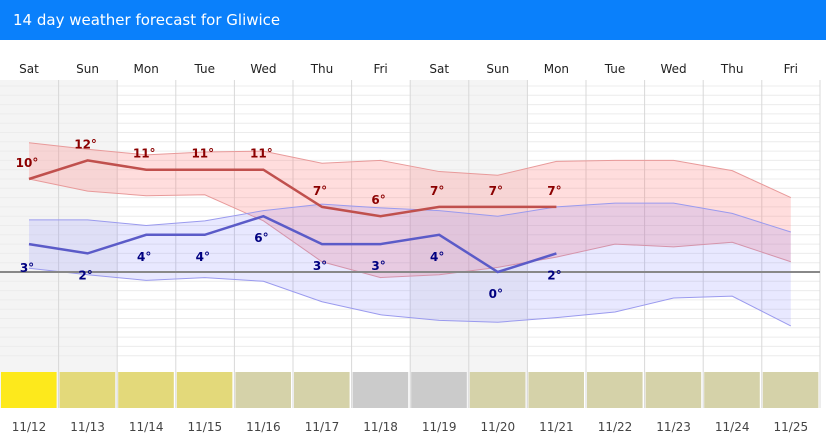 The height and width of the screenshot is (440, 826). Describe the element at coordinates (292, 188) in the screenshot. I see `high-line` at that location.